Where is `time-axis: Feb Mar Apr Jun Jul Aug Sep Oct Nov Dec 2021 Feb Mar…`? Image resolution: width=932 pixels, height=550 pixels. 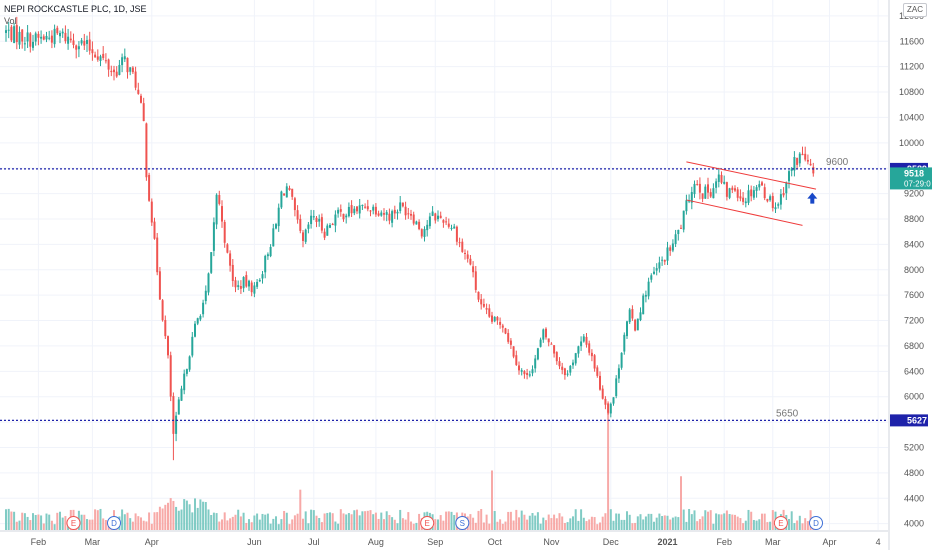
time-axis: Feb Mar Apr Jun Jul Aug Sep Oct Nov Dec 2021 Feb Mar… is located at coordinates (444, 538).